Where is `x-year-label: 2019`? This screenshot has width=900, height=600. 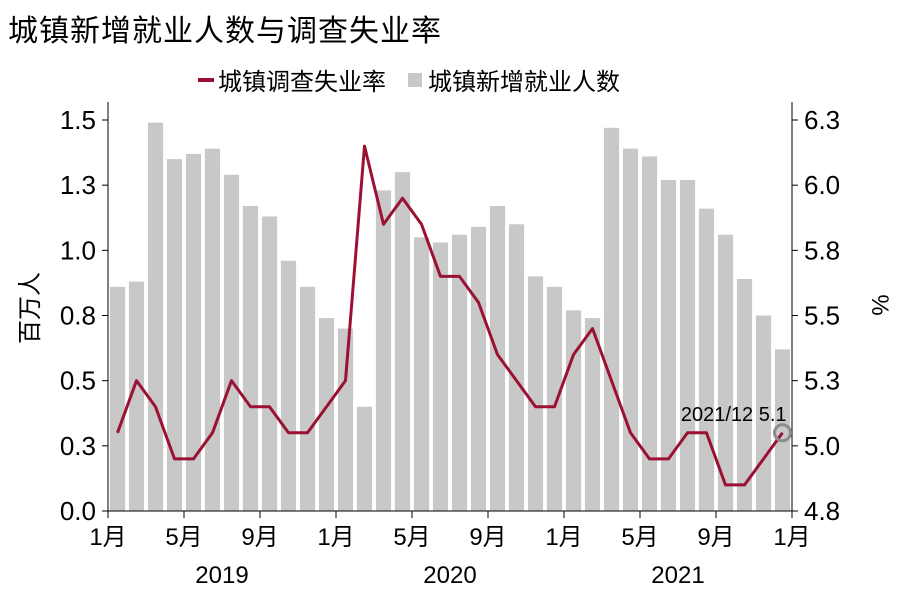 x-year-label: 2019 is located at coordinates (221, 575).